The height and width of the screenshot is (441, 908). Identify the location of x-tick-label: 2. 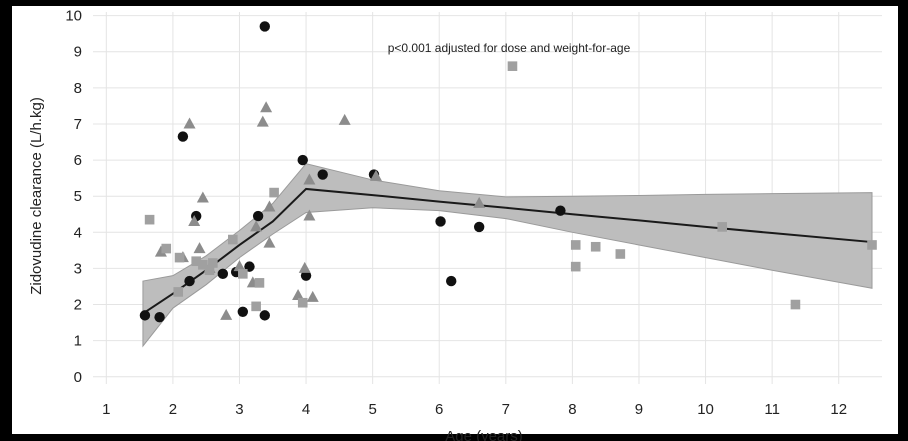
(173, 409).